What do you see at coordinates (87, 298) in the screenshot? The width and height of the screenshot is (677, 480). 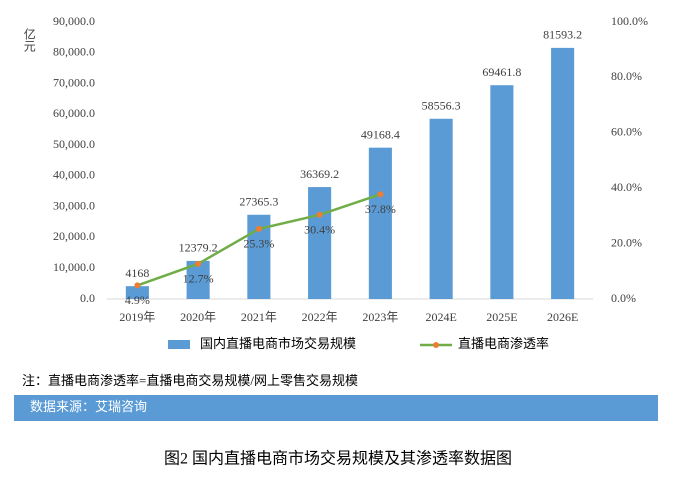 I see `y-tick-label: 0.0` at bounding box center [87, 298].